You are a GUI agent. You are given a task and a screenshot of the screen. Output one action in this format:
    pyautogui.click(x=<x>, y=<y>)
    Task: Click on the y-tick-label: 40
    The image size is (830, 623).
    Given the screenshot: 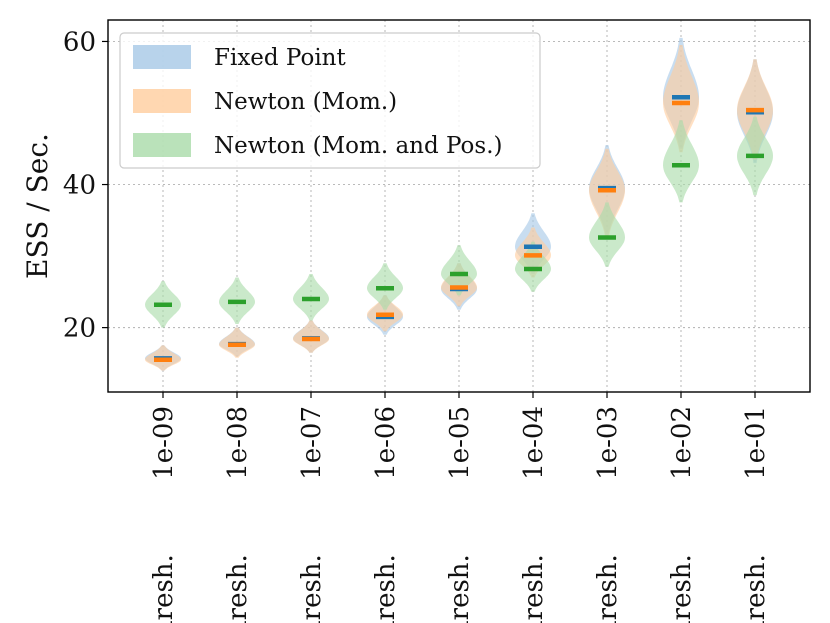 What is the action you would take?
    pyautogui.click(x=79, y=186)
    